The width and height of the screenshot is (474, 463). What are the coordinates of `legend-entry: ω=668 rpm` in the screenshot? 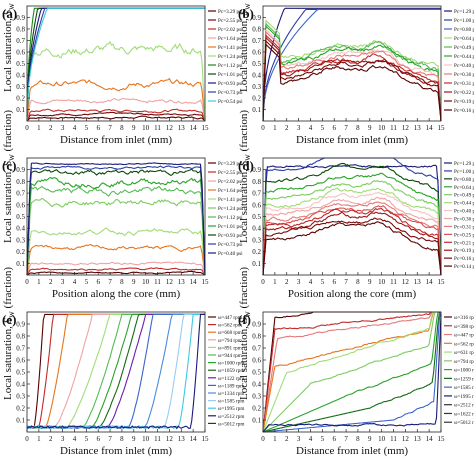 It's located at (230, 333).